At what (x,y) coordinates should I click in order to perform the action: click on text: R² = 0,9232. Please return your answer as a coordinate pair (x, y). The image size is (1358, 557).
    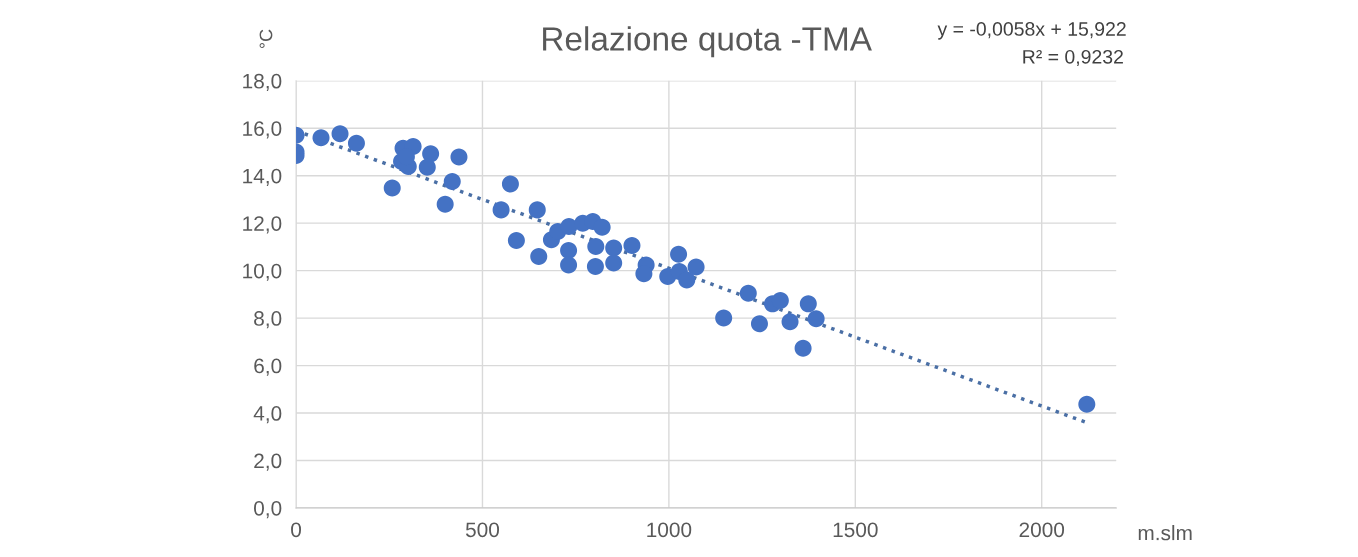
    Looking at the image, I should click on (1073, 57).